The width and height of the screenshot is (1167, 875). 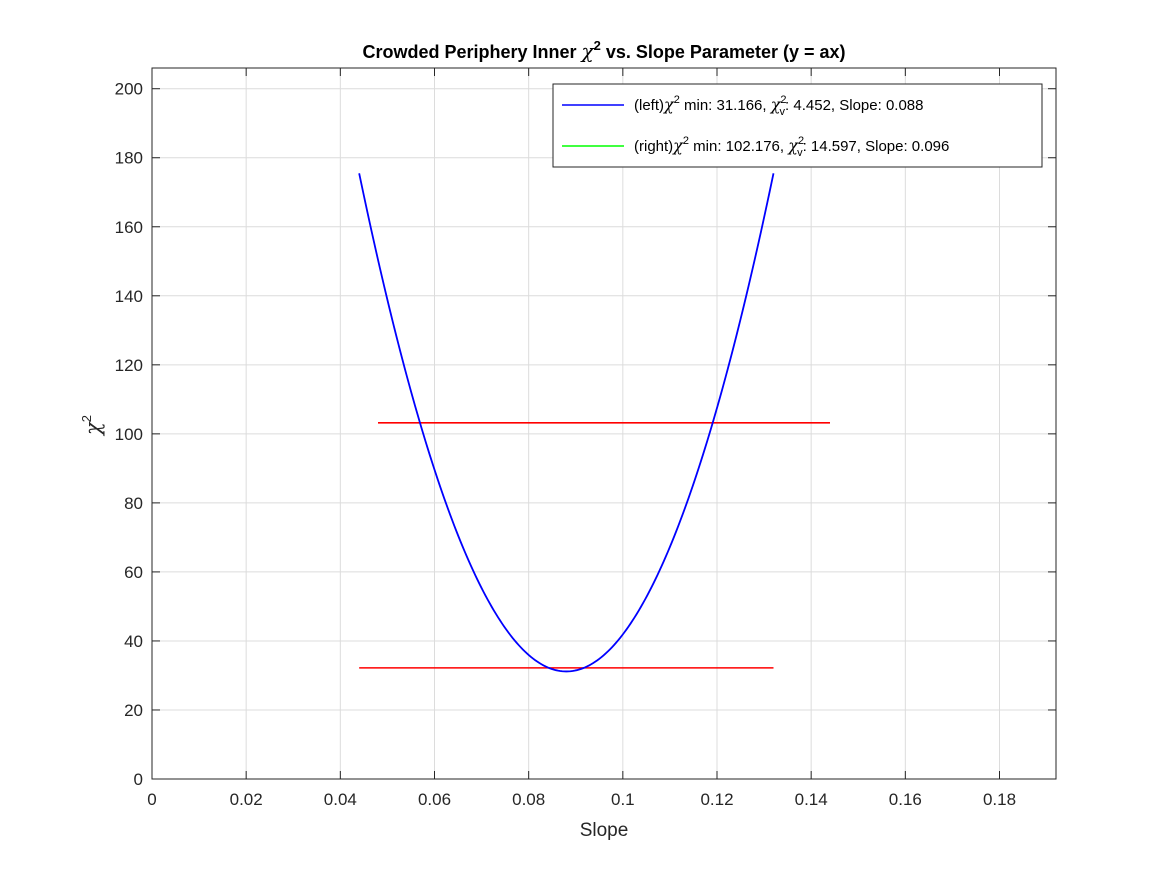 What do you see at coordinates (623, 799) in the screenshot?
I see `x-tick-label: 0.1` at bounding box center [623, 799].